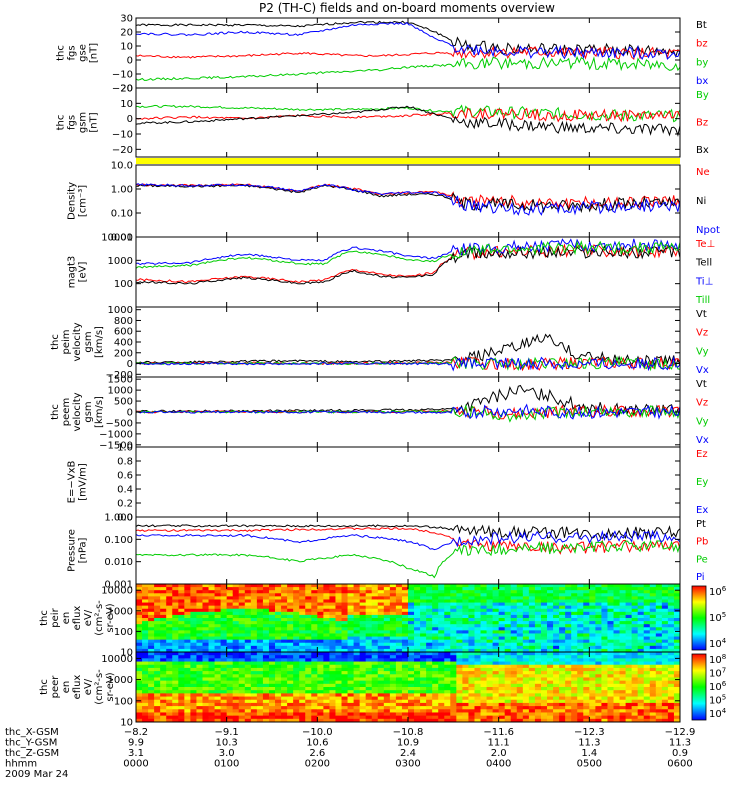 The height and width of the screenshot is (800, 750). Describe the element at coordinates (408, 121) in the screenshot. I see `series-line-fgs_gsm` at that location.